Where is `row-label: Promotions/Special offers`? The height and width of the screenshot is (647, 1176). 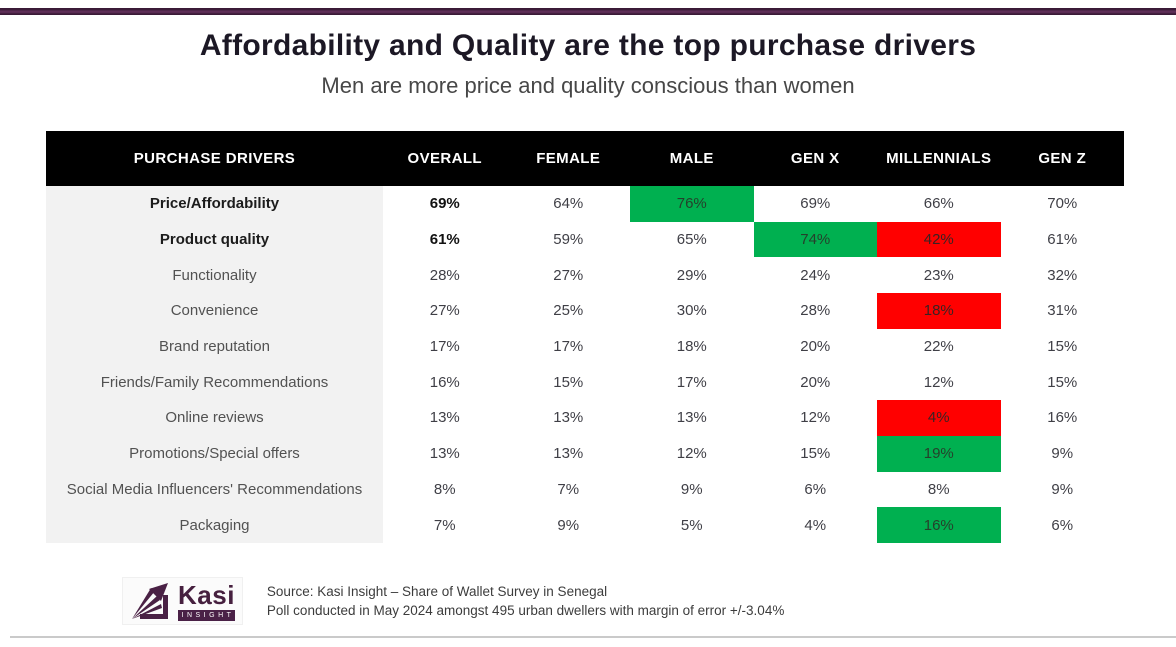 row-label: Promotions/Special offers is located at coordinates (214, 453).